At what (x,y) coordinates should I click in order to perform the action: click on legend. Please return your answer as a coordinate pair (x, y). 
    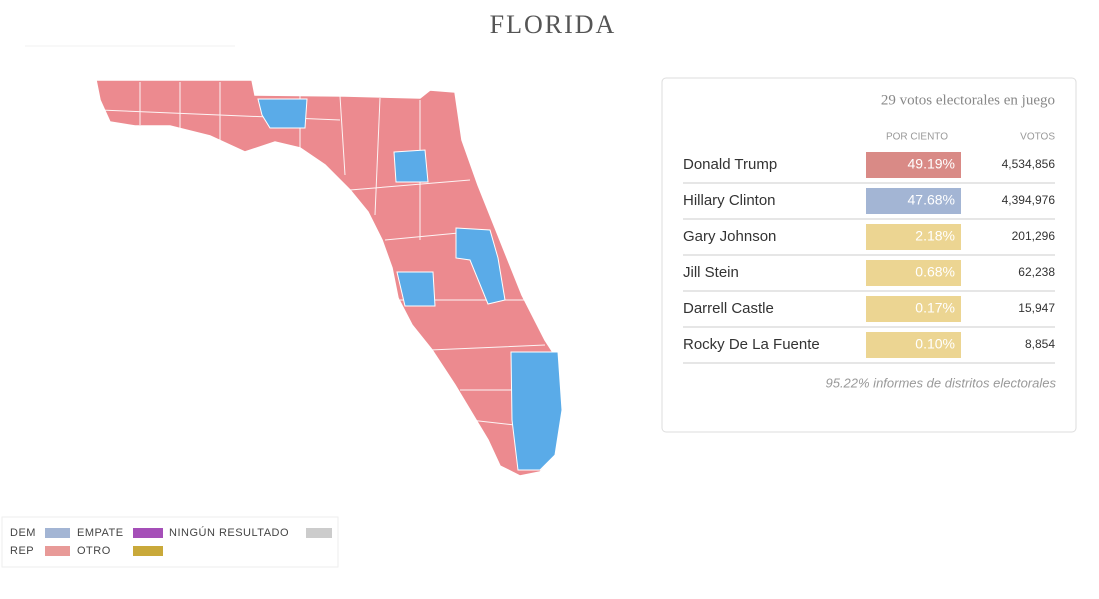
    Looking at the image, I should click on (170, 542).